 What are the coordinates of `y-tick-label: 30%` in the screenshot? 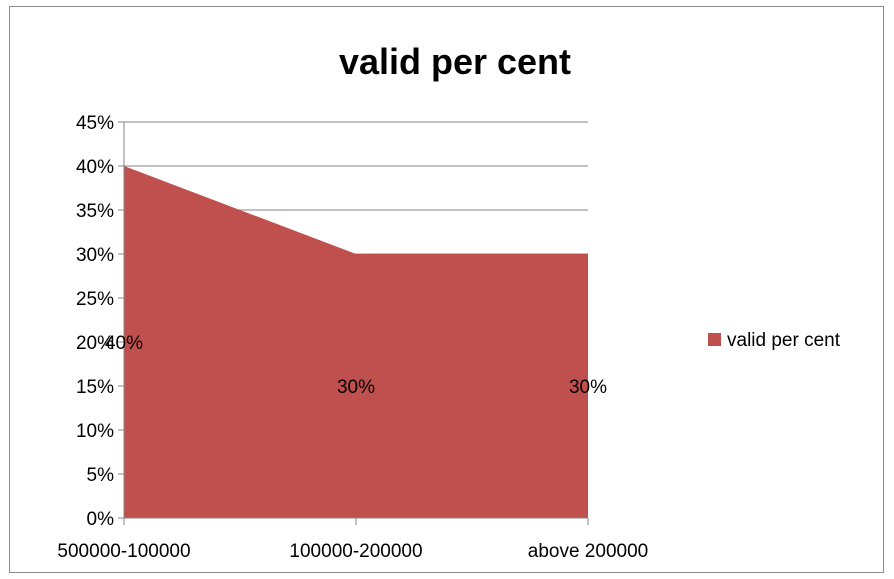 It's located at (95, 255).